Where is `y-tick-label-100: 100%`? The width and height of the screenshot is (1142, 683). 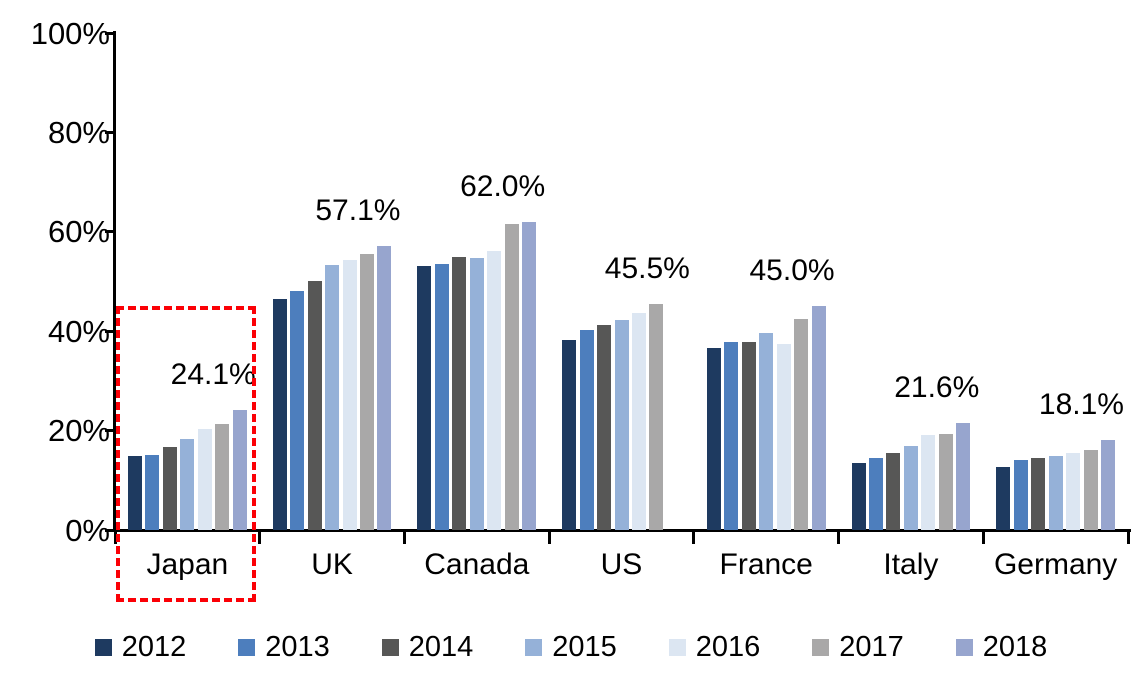 y-tick-label-100: 100% is located at coordinates (70, 33).